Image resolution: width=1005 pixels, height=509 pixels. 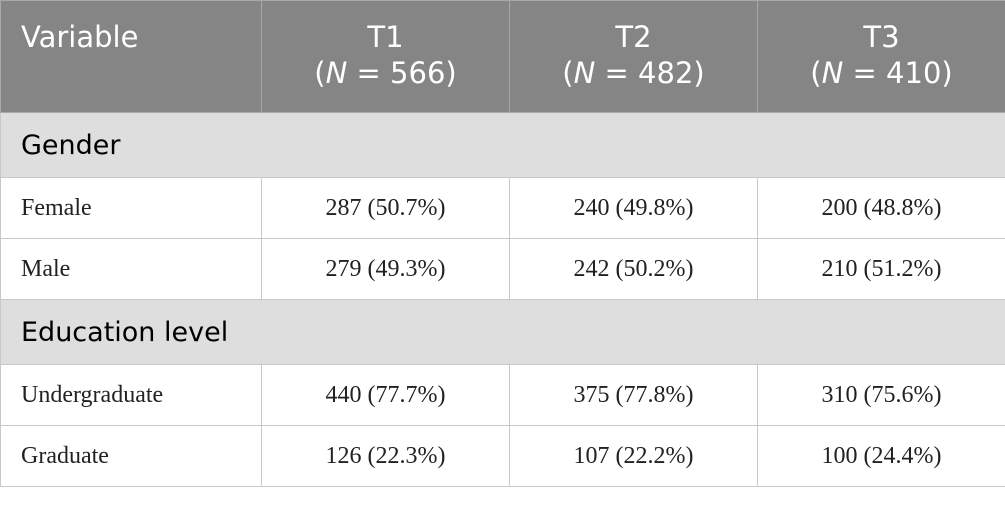 I want to click on row-label: Undergraduate, so click(x=131, y=395).